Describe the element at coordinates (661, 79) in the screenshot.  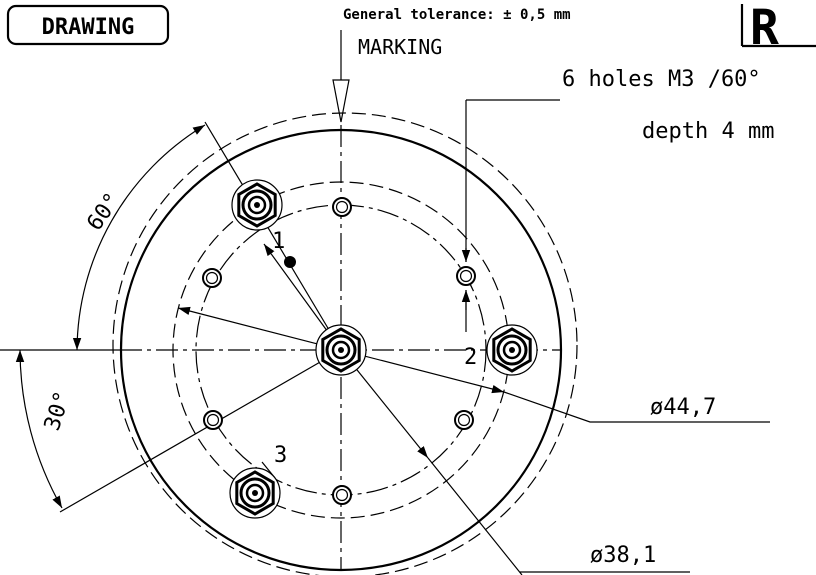
I see `holes-note: 6 holes M3 /60°` at that location.